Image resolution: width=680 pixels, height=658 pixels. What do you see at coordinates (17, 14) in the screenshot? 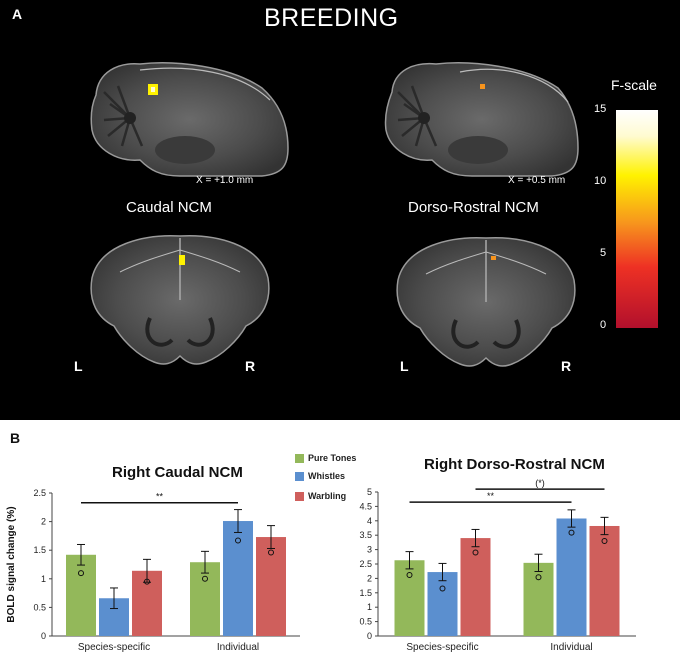
I see `panel-a-label: A` at bounding box center [17, 14].